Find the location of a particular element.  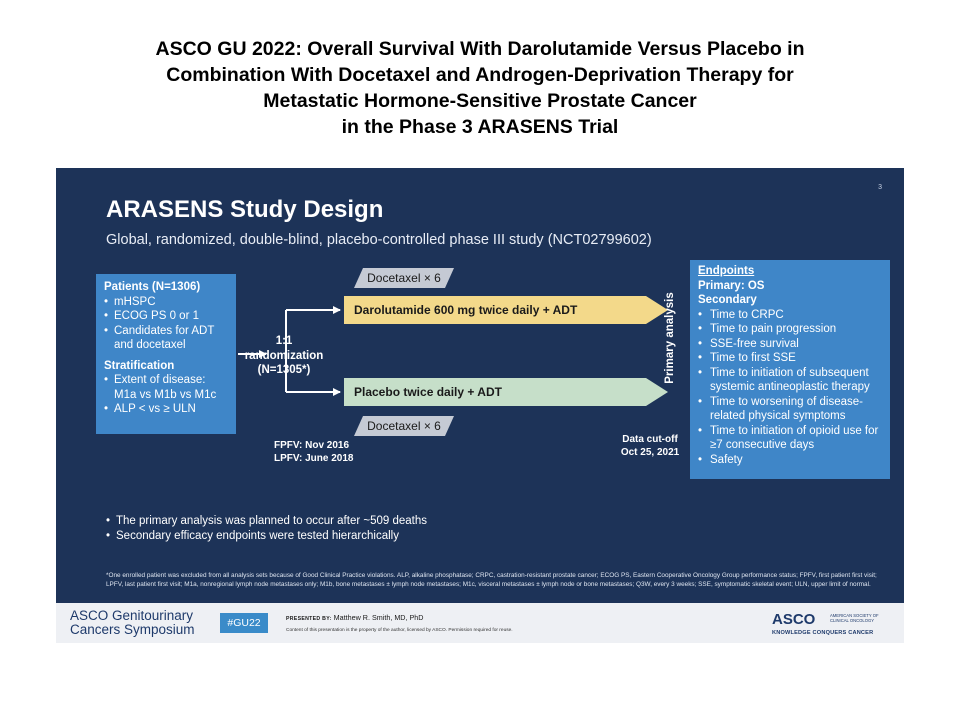

slide-title: ARASENS Study Design is located at coordinates (245, 209).